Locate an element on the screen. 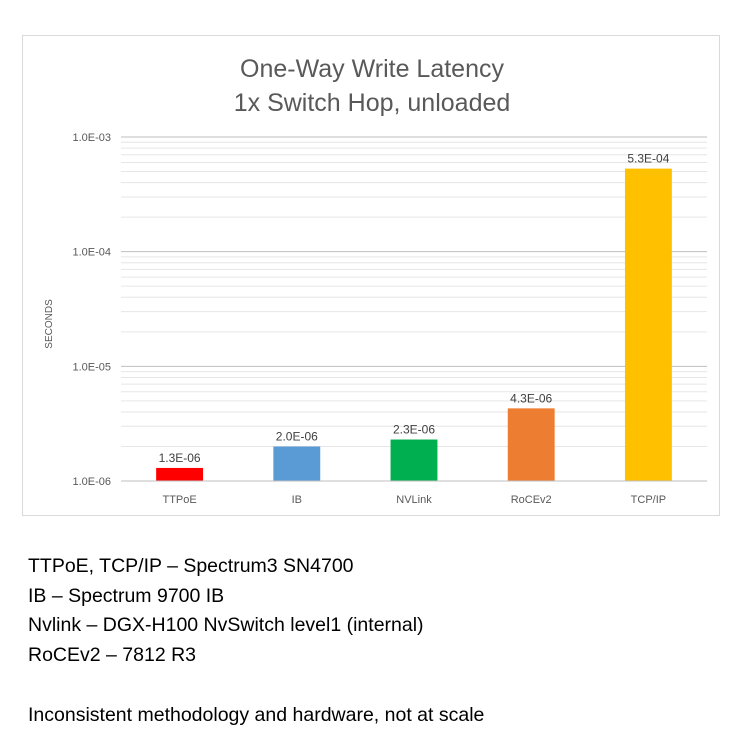 This screenshot has height=736, width=753. y-axis-title: SECONDS is located at coordinates (49, 324).